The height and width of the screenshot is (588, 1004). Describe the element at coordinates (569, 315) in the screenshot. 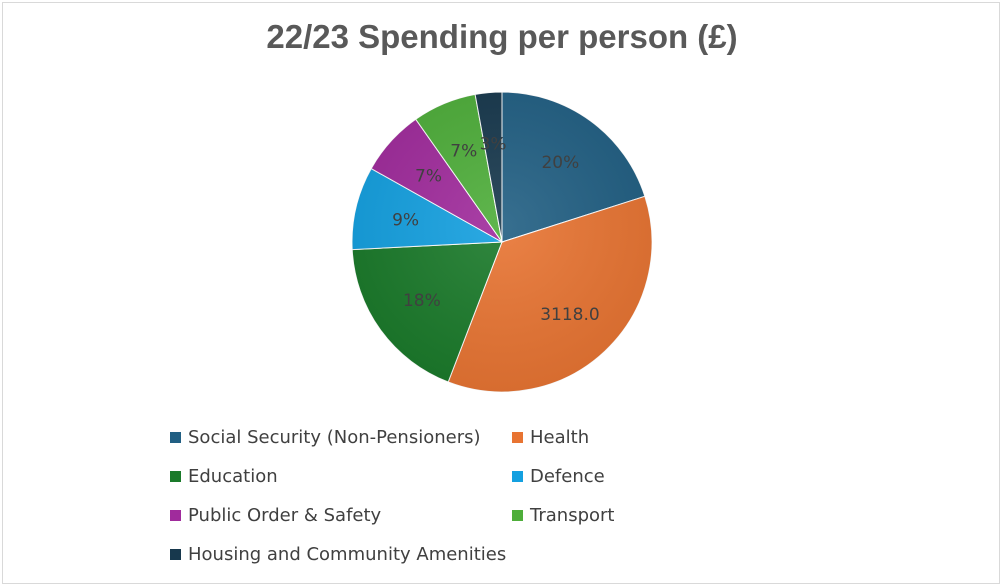

I see `data-label-health: 3118.0` at that location.